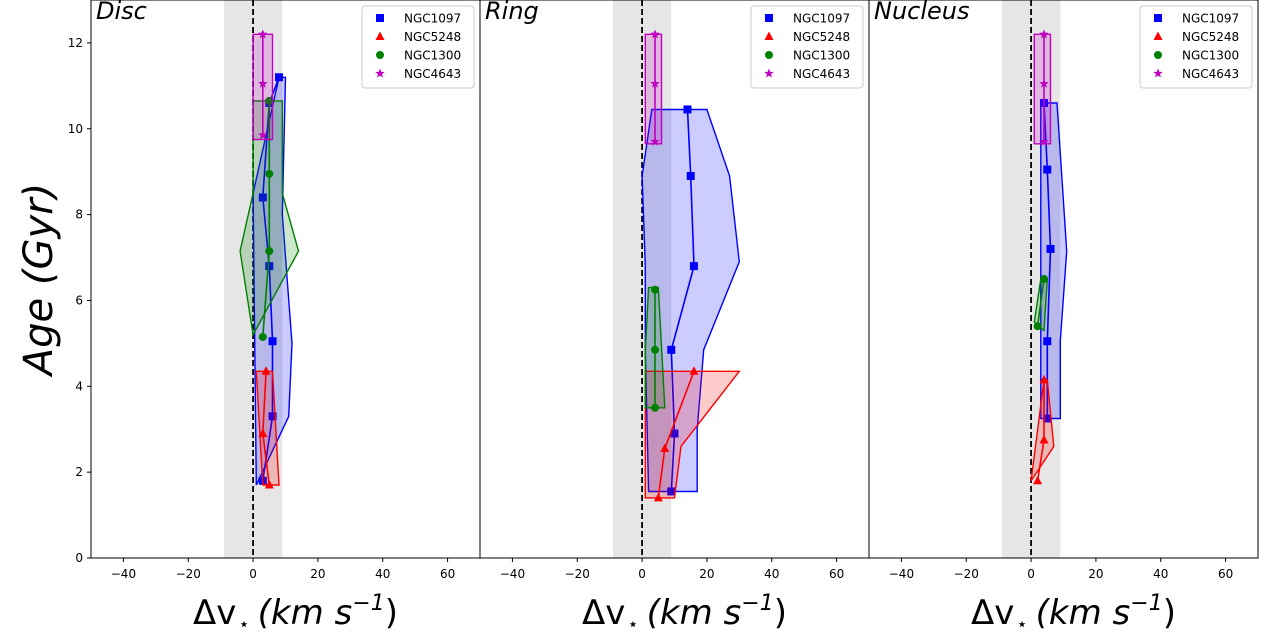 The height and width of the screenshot is (637, 1269). I want to click on legend-label: NGC1300, so click(1210, 56).